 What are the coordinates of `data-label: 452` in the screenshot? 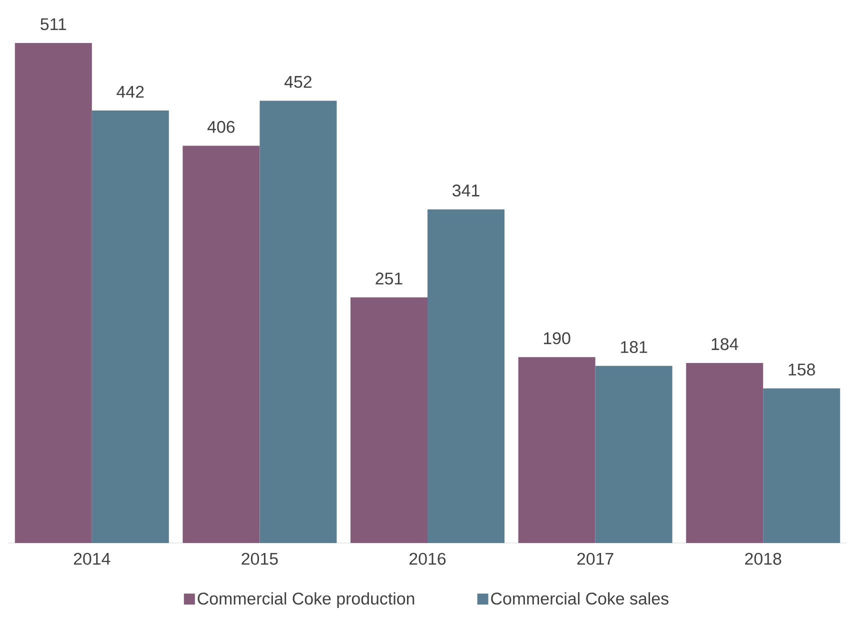 It's located at (298, 82).